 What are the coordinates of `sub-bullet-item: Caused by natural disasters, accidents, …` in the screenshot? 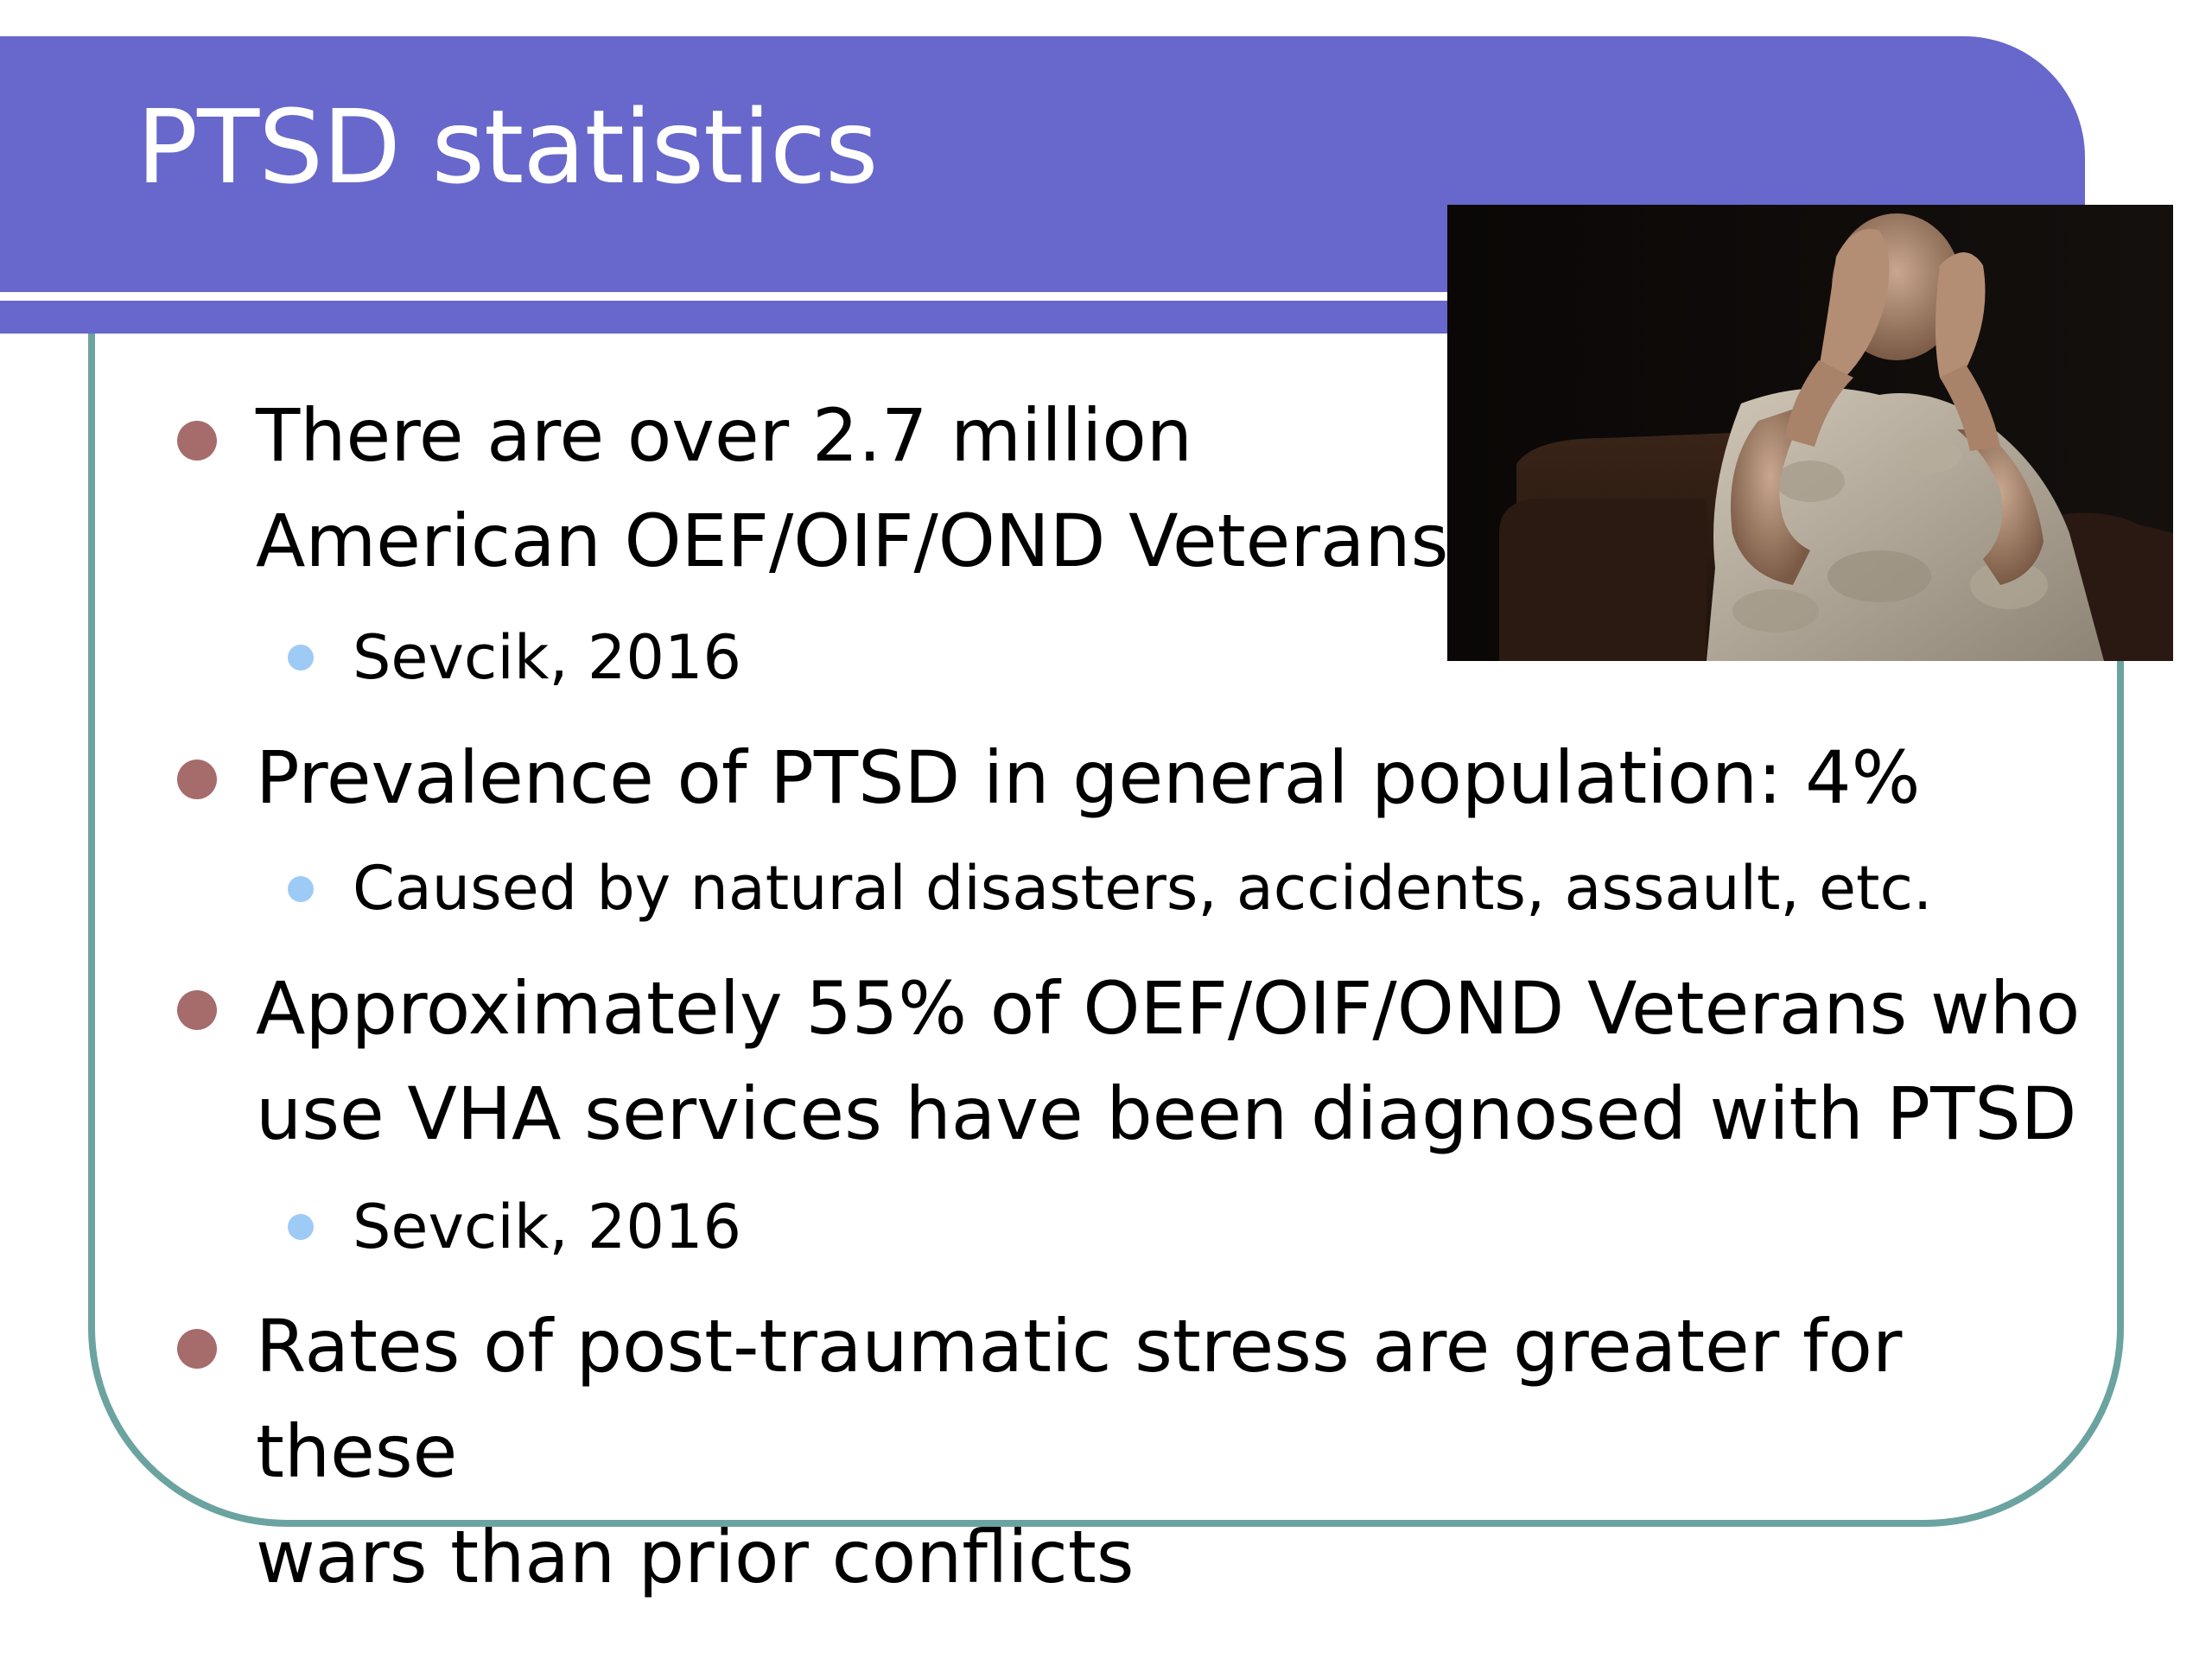 It's located at (1143, 888).